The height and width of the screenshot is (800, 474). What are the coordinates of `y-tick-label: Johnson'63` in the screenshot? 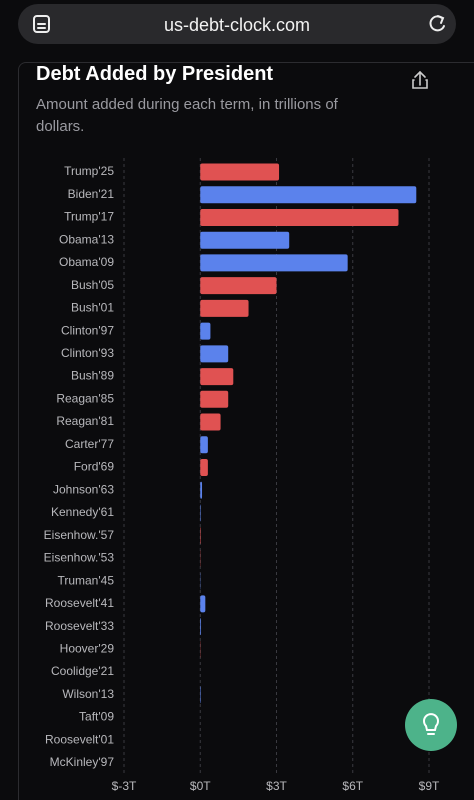 It's located at (83, 489).